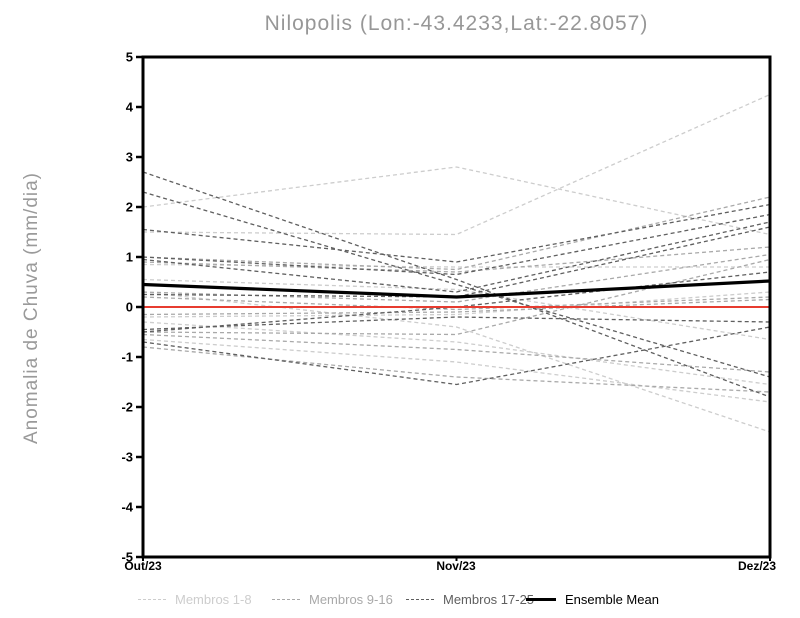 The image size is (800, 618). What do you see at coordinates (127, 457) in the screenshot?
I see `svg-text: -3` at bounding box center [127, 457].